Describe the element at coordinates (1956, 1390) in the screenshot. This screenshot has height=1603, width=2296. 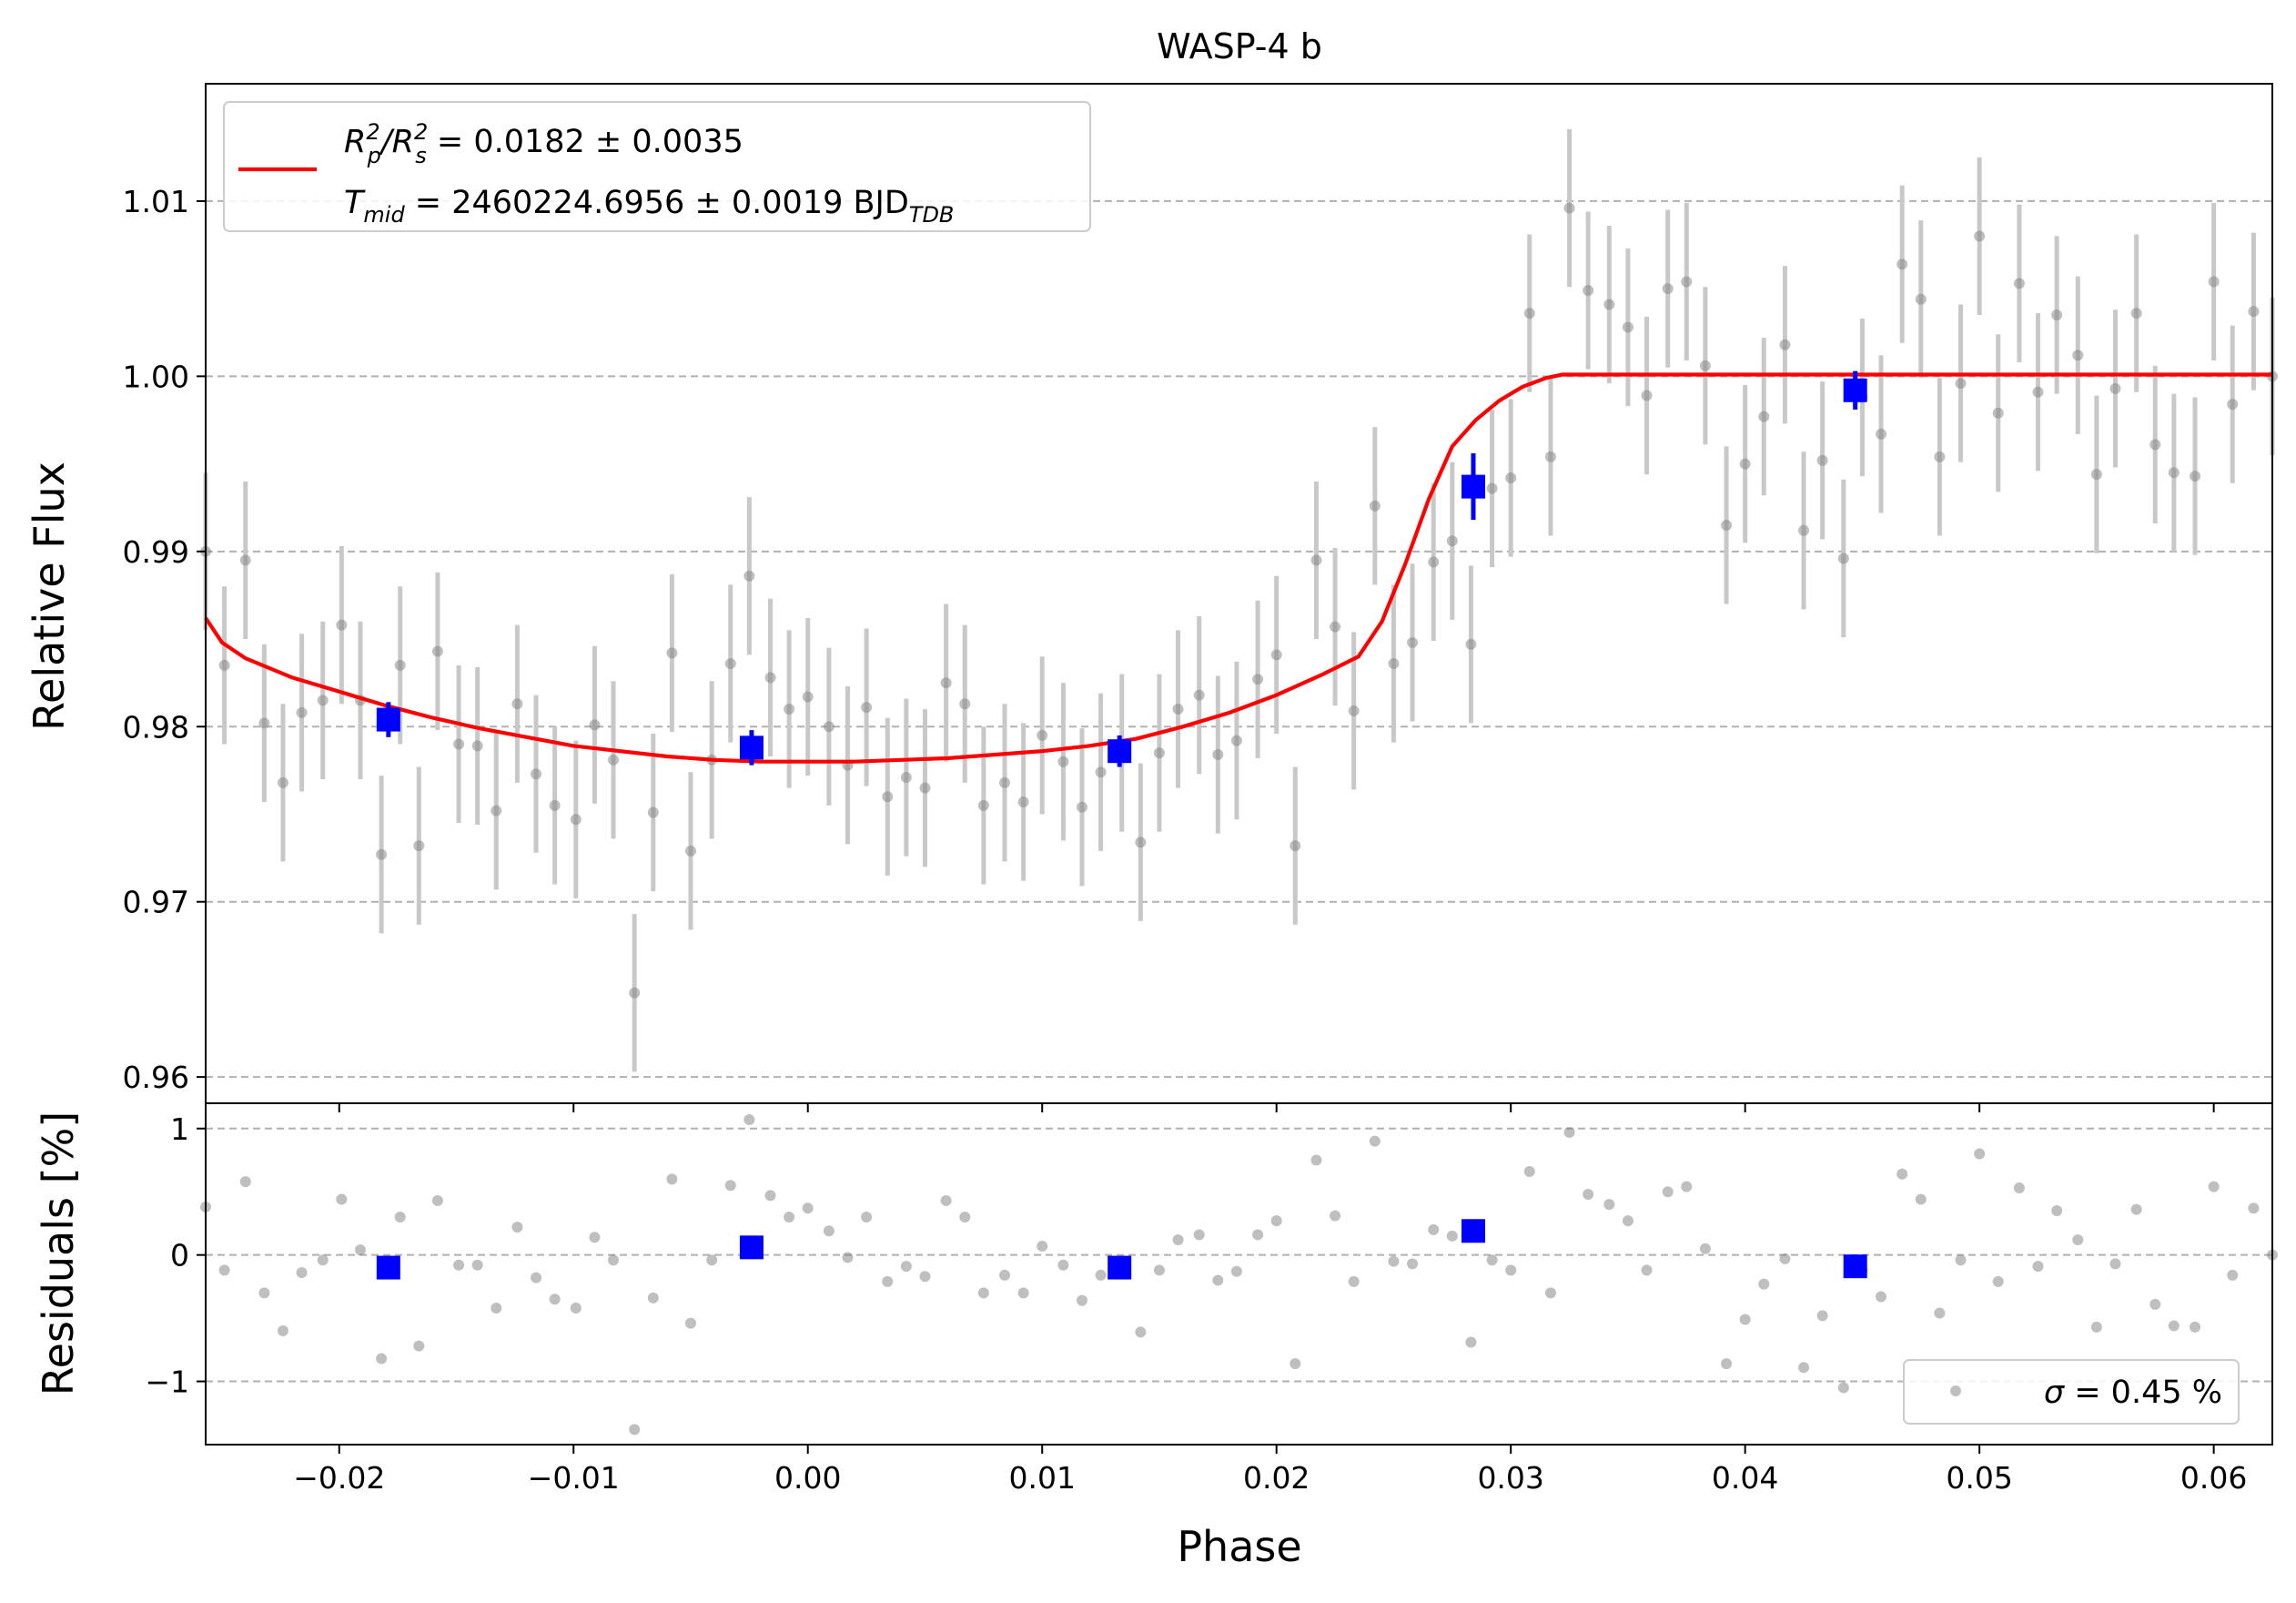
I see `residuals-legend-marker` at that location.